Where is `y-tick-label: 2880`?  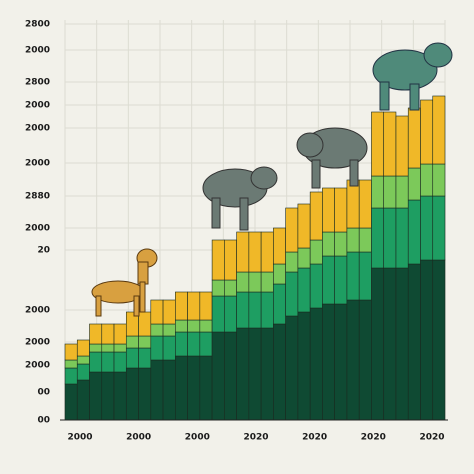
y-tick-label: 2880 is located at coordinates (37, 197).